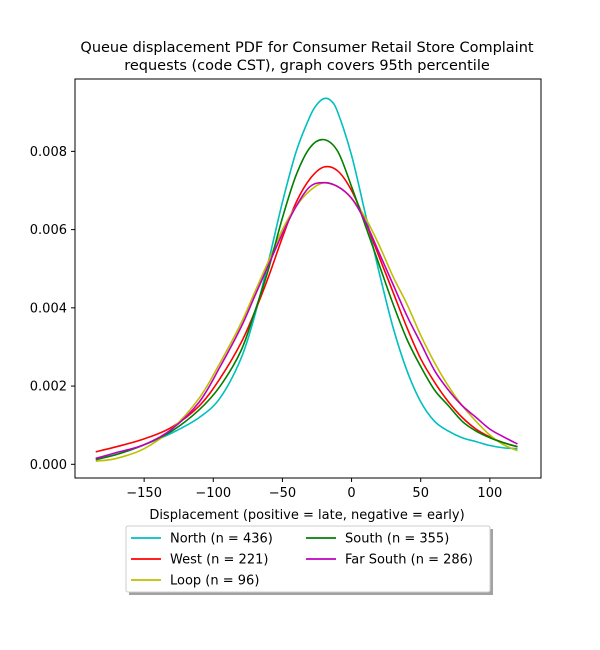 Image resolution: width=600 pixels, height=650 pixels. Describe the element at coordinates (397, 539) in the screenshot. I see `legend-label-3: South (n = 355)` at that location.